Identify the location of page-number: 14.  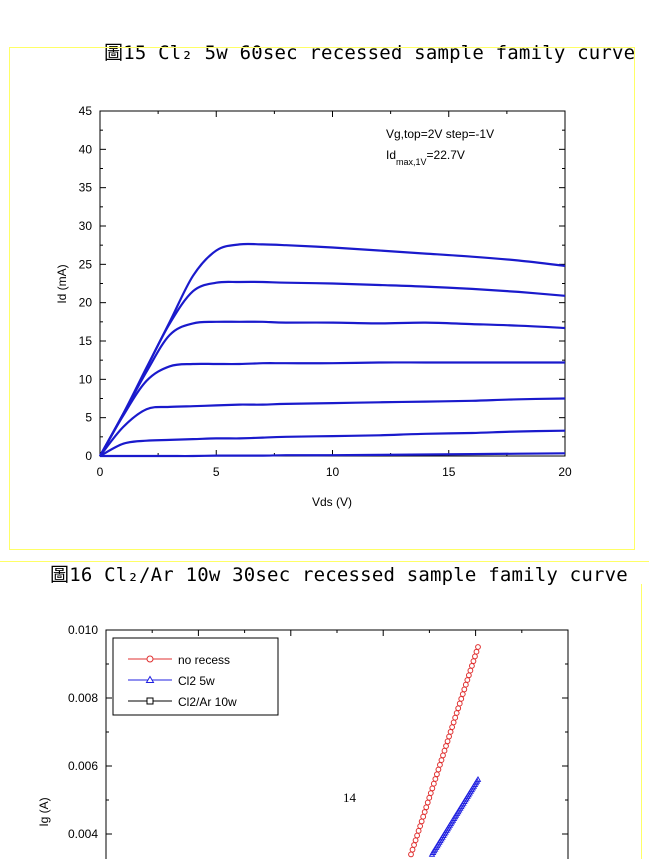
(349, 797).